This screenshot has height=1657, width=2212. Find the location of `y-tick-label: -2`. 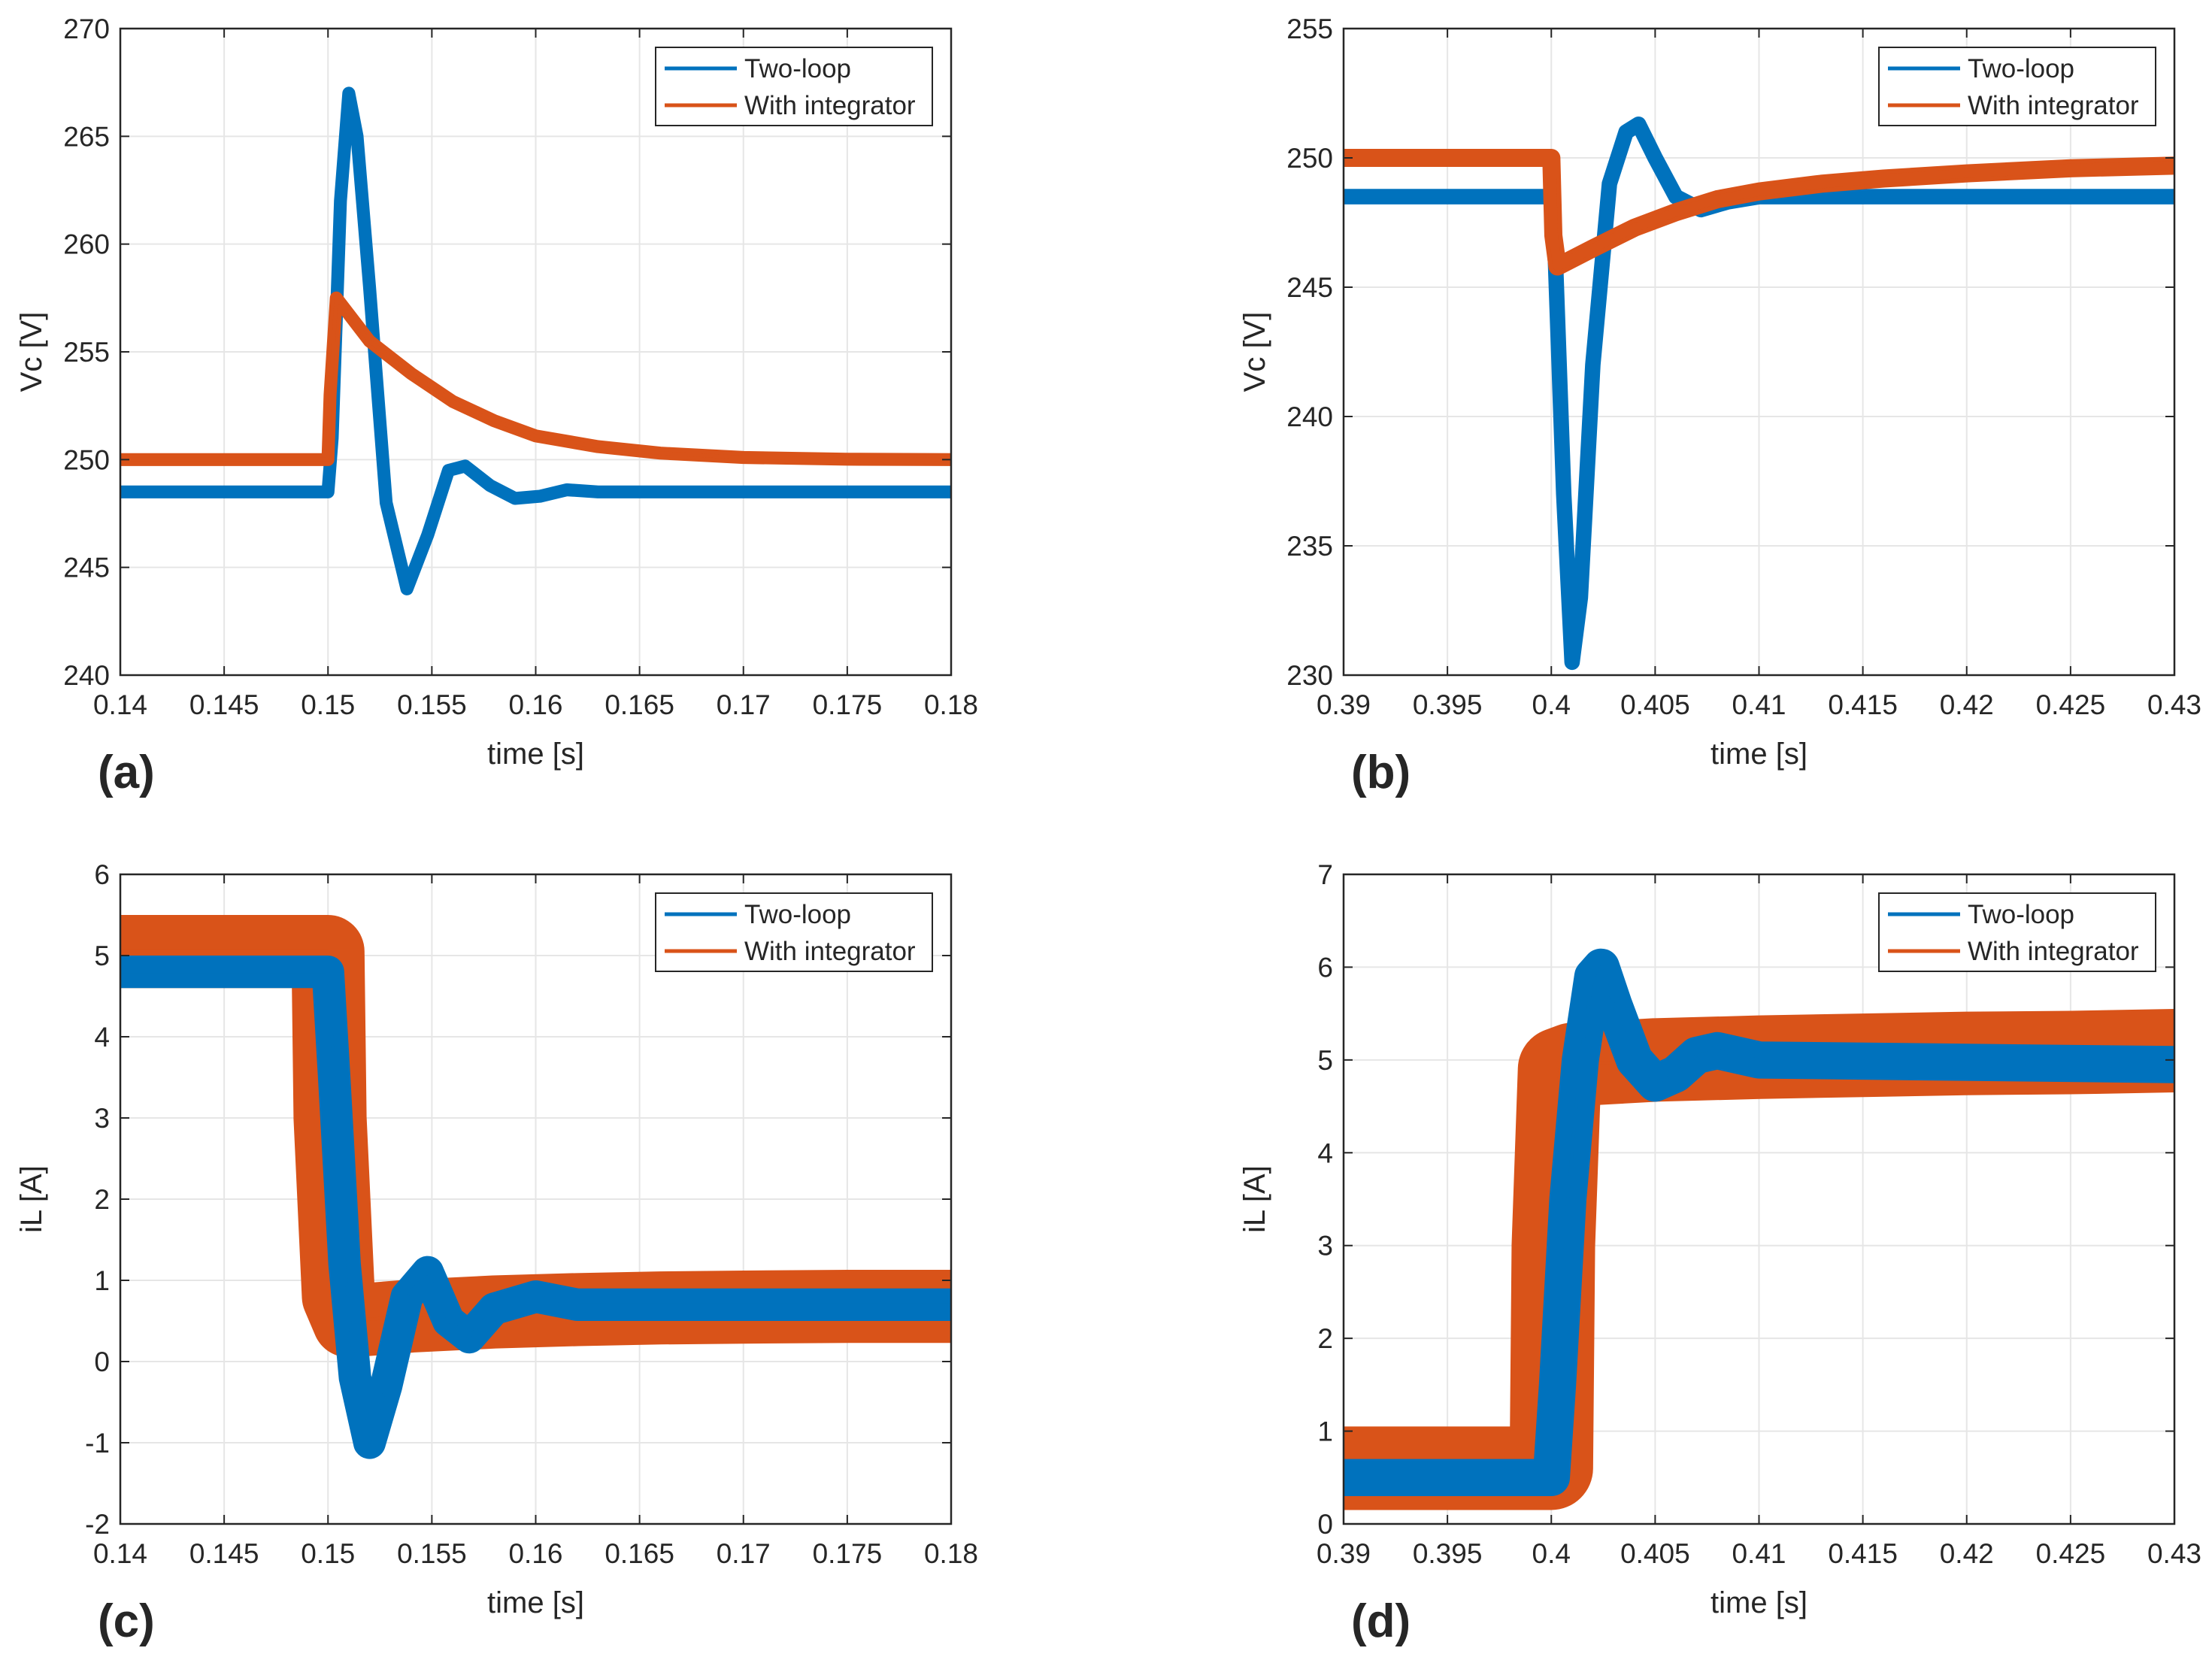

y-tick-label: -2 is located at coordinates (98, 1524).